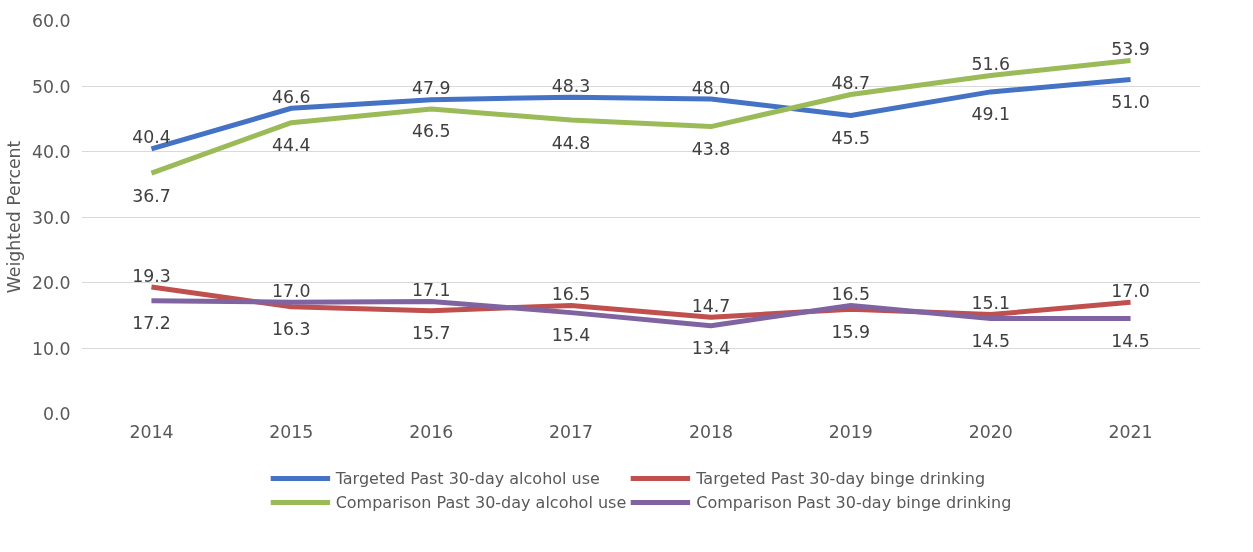 Image resolution: width=1253 pixels, height=552 pixels. I want to click on data-label: 48.0, so click(711, 87).